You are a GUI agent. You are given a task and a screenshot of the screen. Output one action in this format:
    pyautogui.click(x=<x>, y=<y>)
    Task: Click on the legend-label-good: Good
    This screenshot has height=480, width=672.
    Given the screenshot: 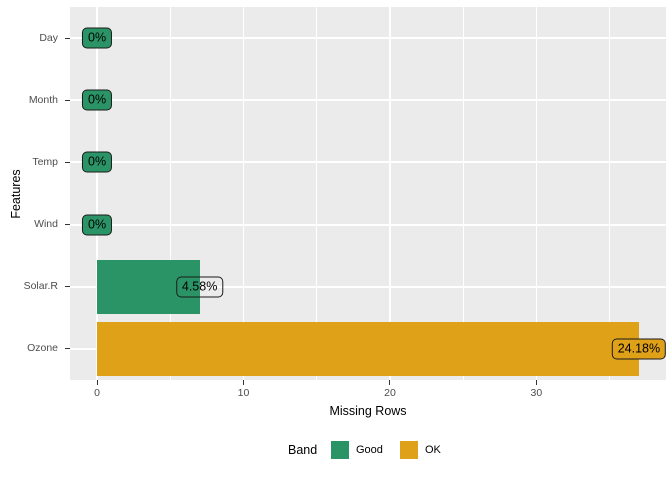 What is the action you would take?
    pyautogui.click(x=369, y=450)
    